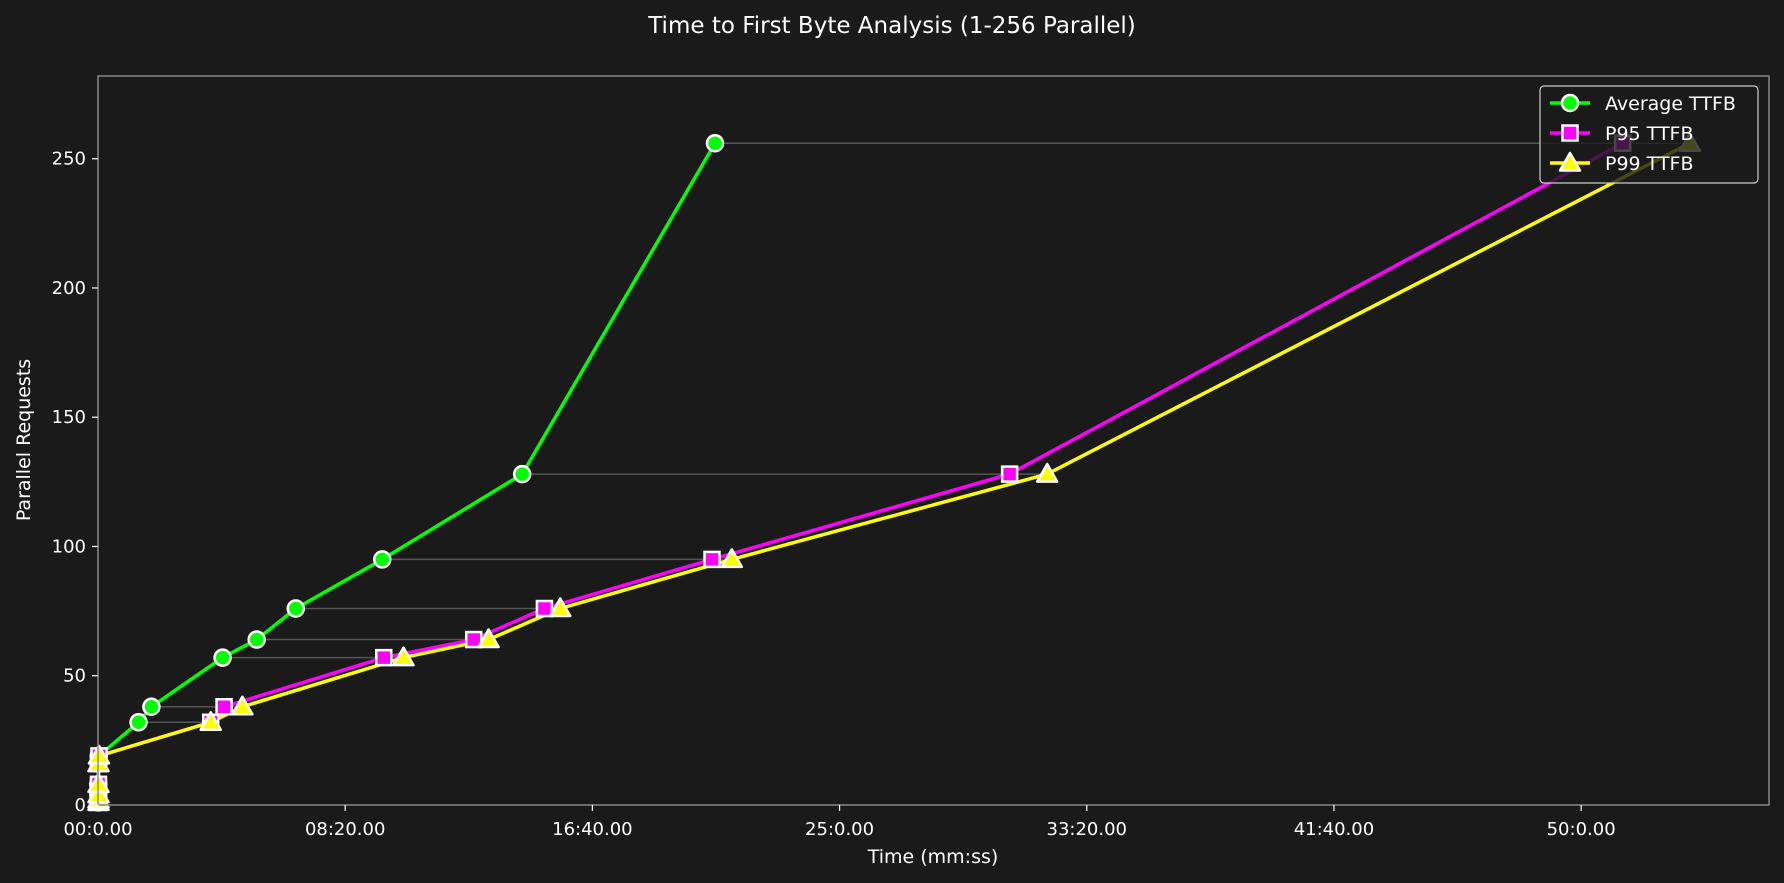  What do you see at coordinates (69, 159) in the screenshot?
I see `y-tick-label: 250` at bounding box center [69, 159].